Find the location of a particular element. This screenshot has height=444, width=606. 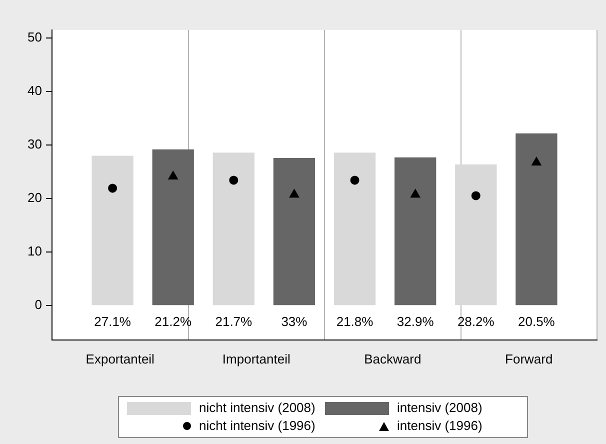

x-tick-label: Backward is located at coordinates (393, 358).